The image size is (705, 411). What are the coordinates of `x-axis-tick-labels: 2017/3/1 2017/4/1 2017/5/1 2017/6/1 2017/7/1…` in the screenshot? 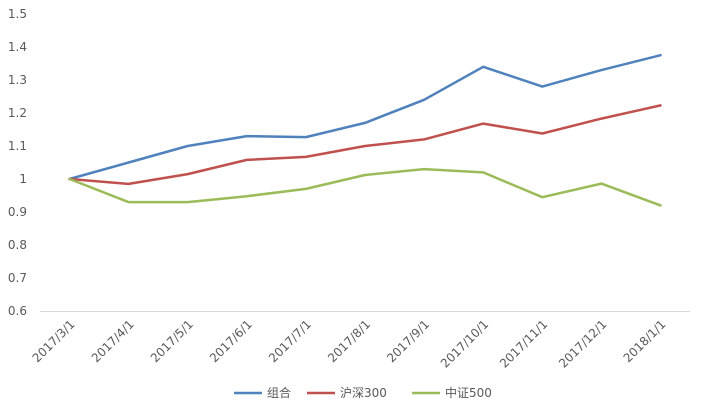 It's located at (349, 343).